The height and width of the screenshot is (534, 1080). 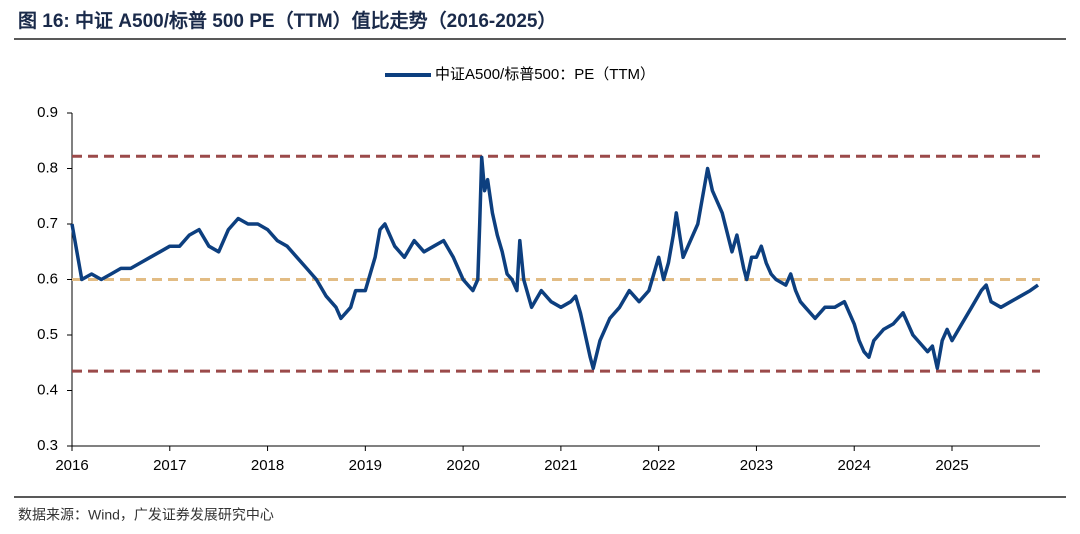 What do you see at coordinates (951, 465) in the screenshot?
I see `x-tick-label: 2025` at bounding box center [951, 465].